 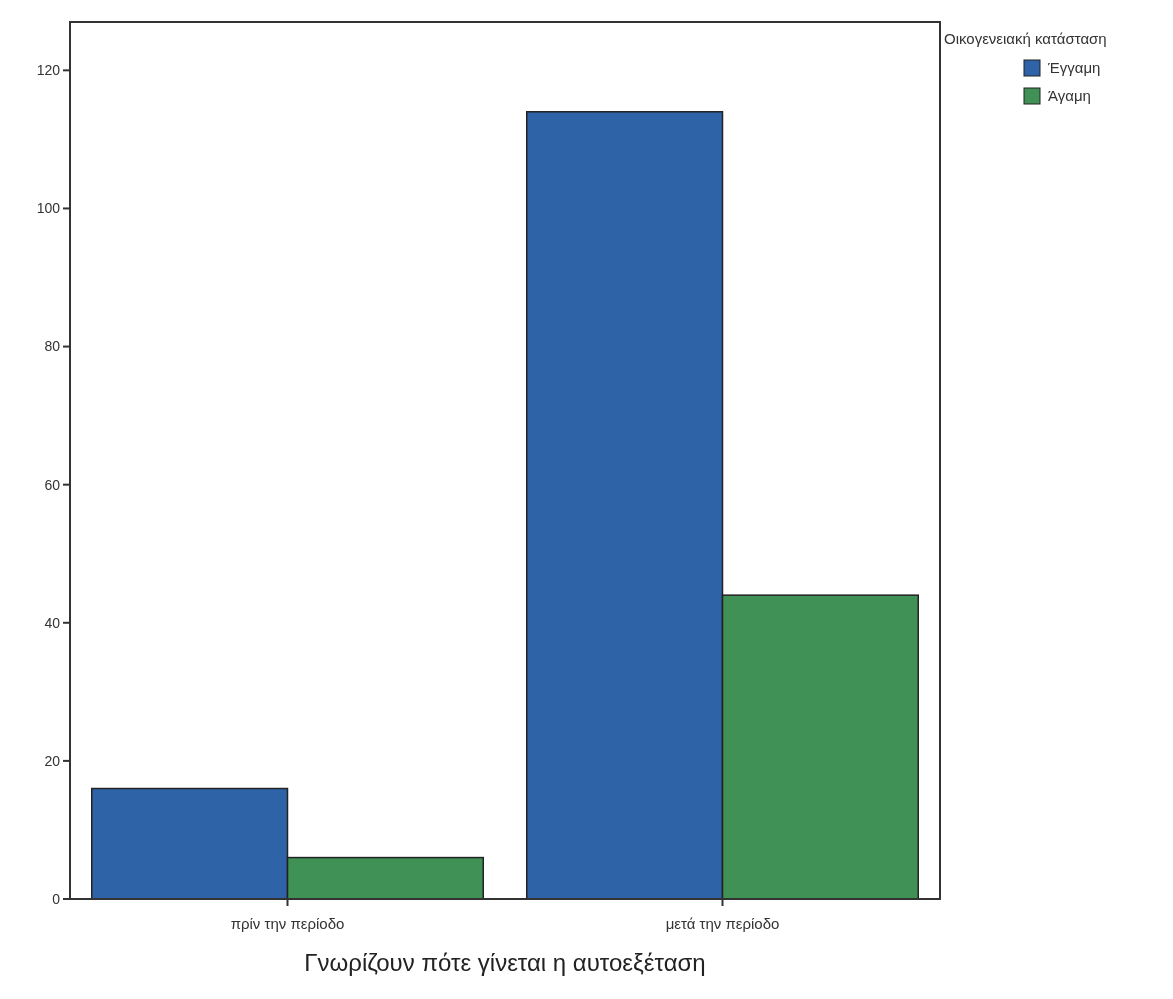 What do you see at coordinates (52, 622) in the screenshot?
I see `y-tick-label: 40` at bounding box center [52, 622].